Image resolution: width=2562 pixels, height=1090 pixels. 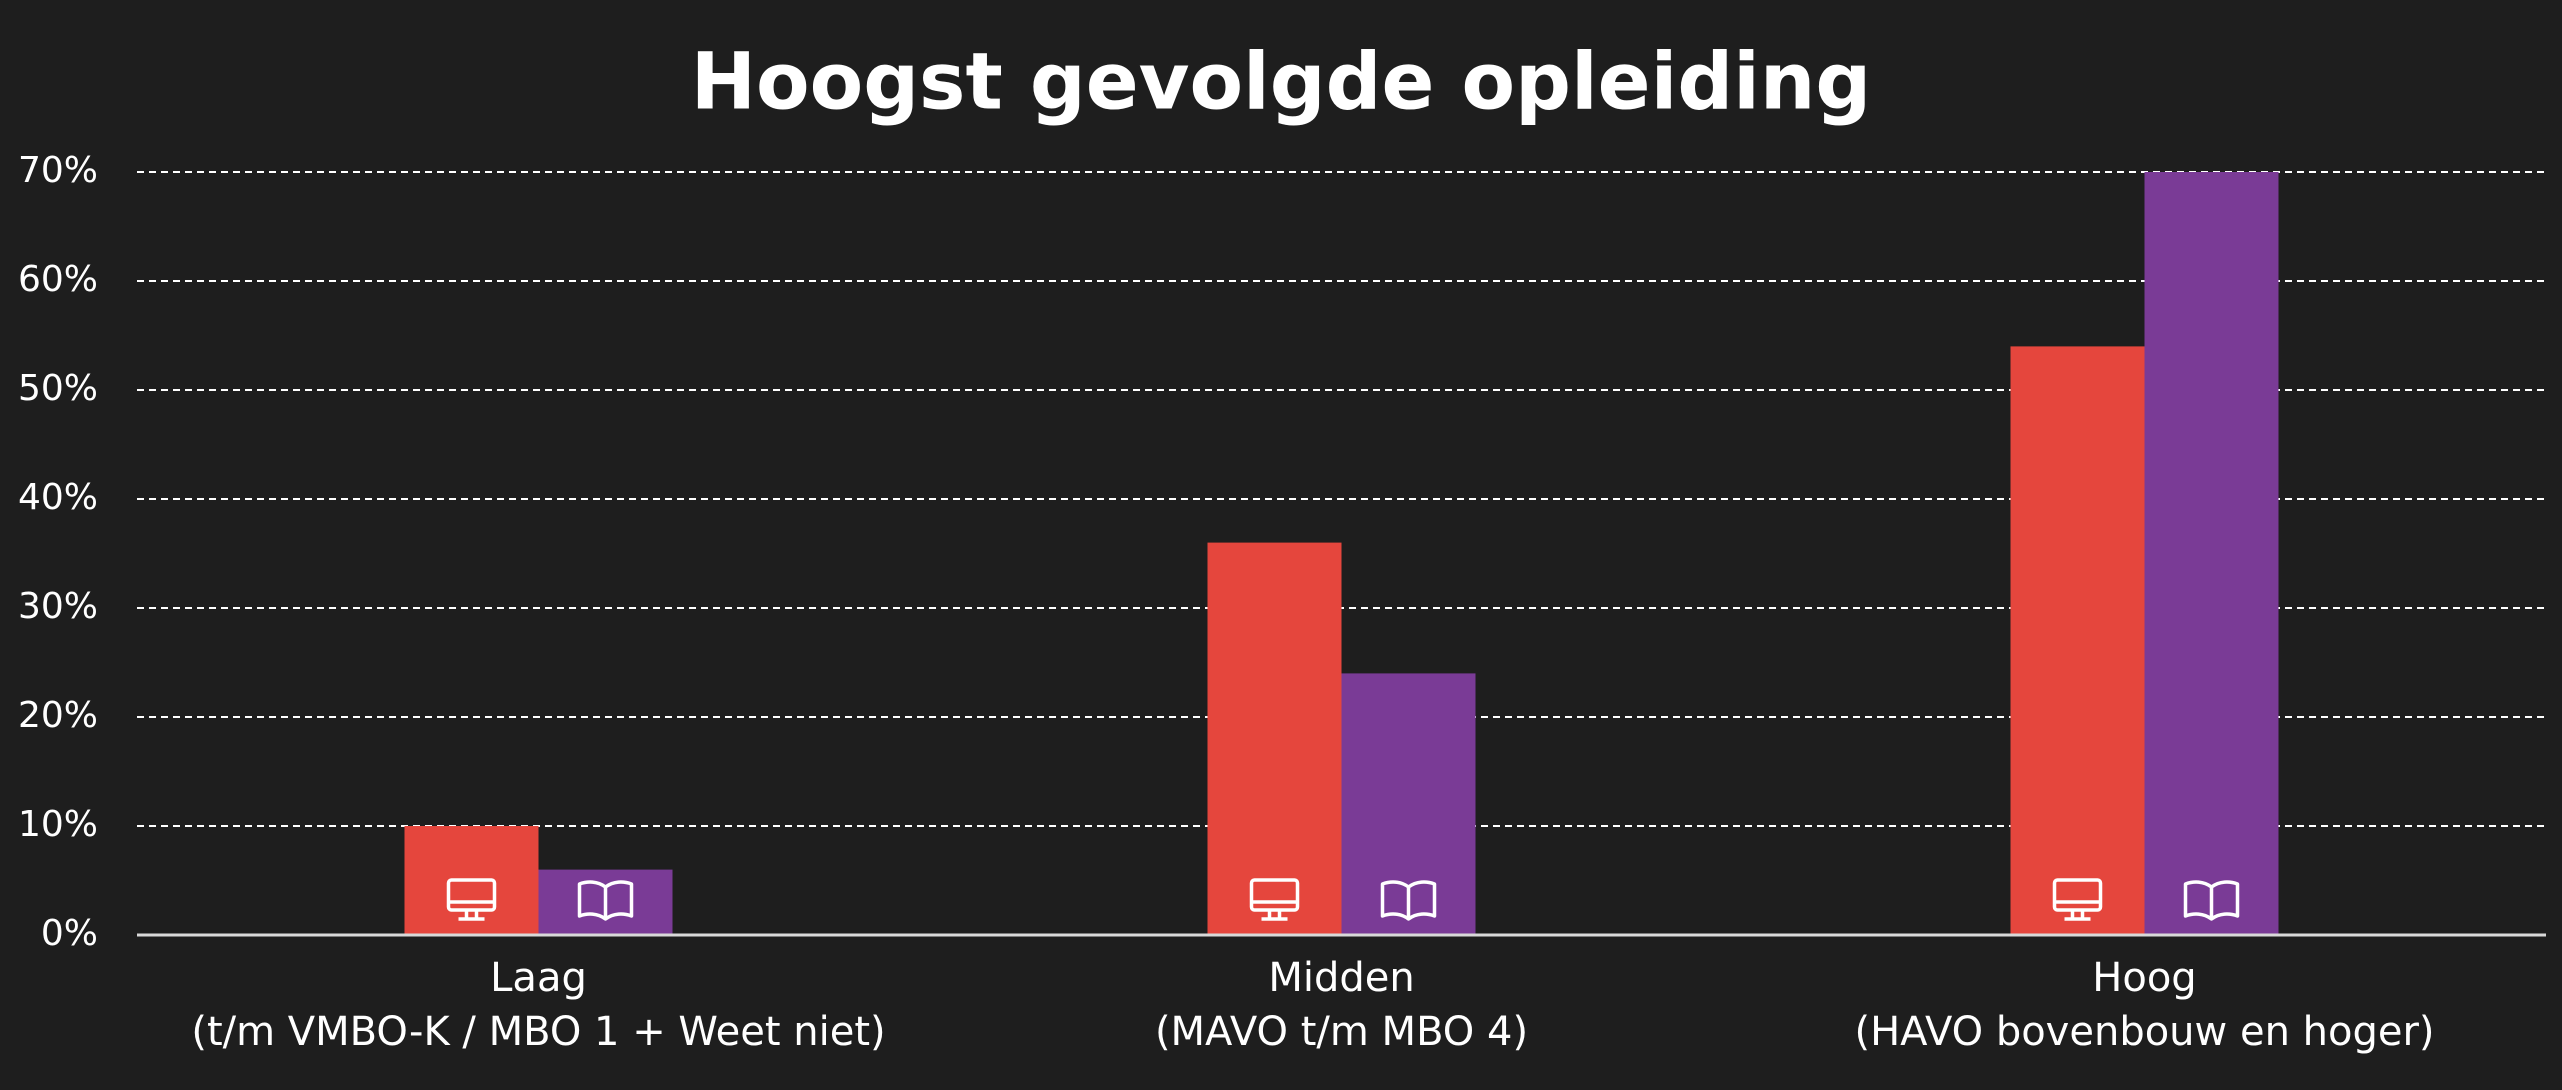 What do you see at coordinates (538, 1005) in the screenshot?
I see `x-tick-label: Laag (t/m VMBO-K / MBO 1 + Weet niet)` at bounding box center [538, 1005].